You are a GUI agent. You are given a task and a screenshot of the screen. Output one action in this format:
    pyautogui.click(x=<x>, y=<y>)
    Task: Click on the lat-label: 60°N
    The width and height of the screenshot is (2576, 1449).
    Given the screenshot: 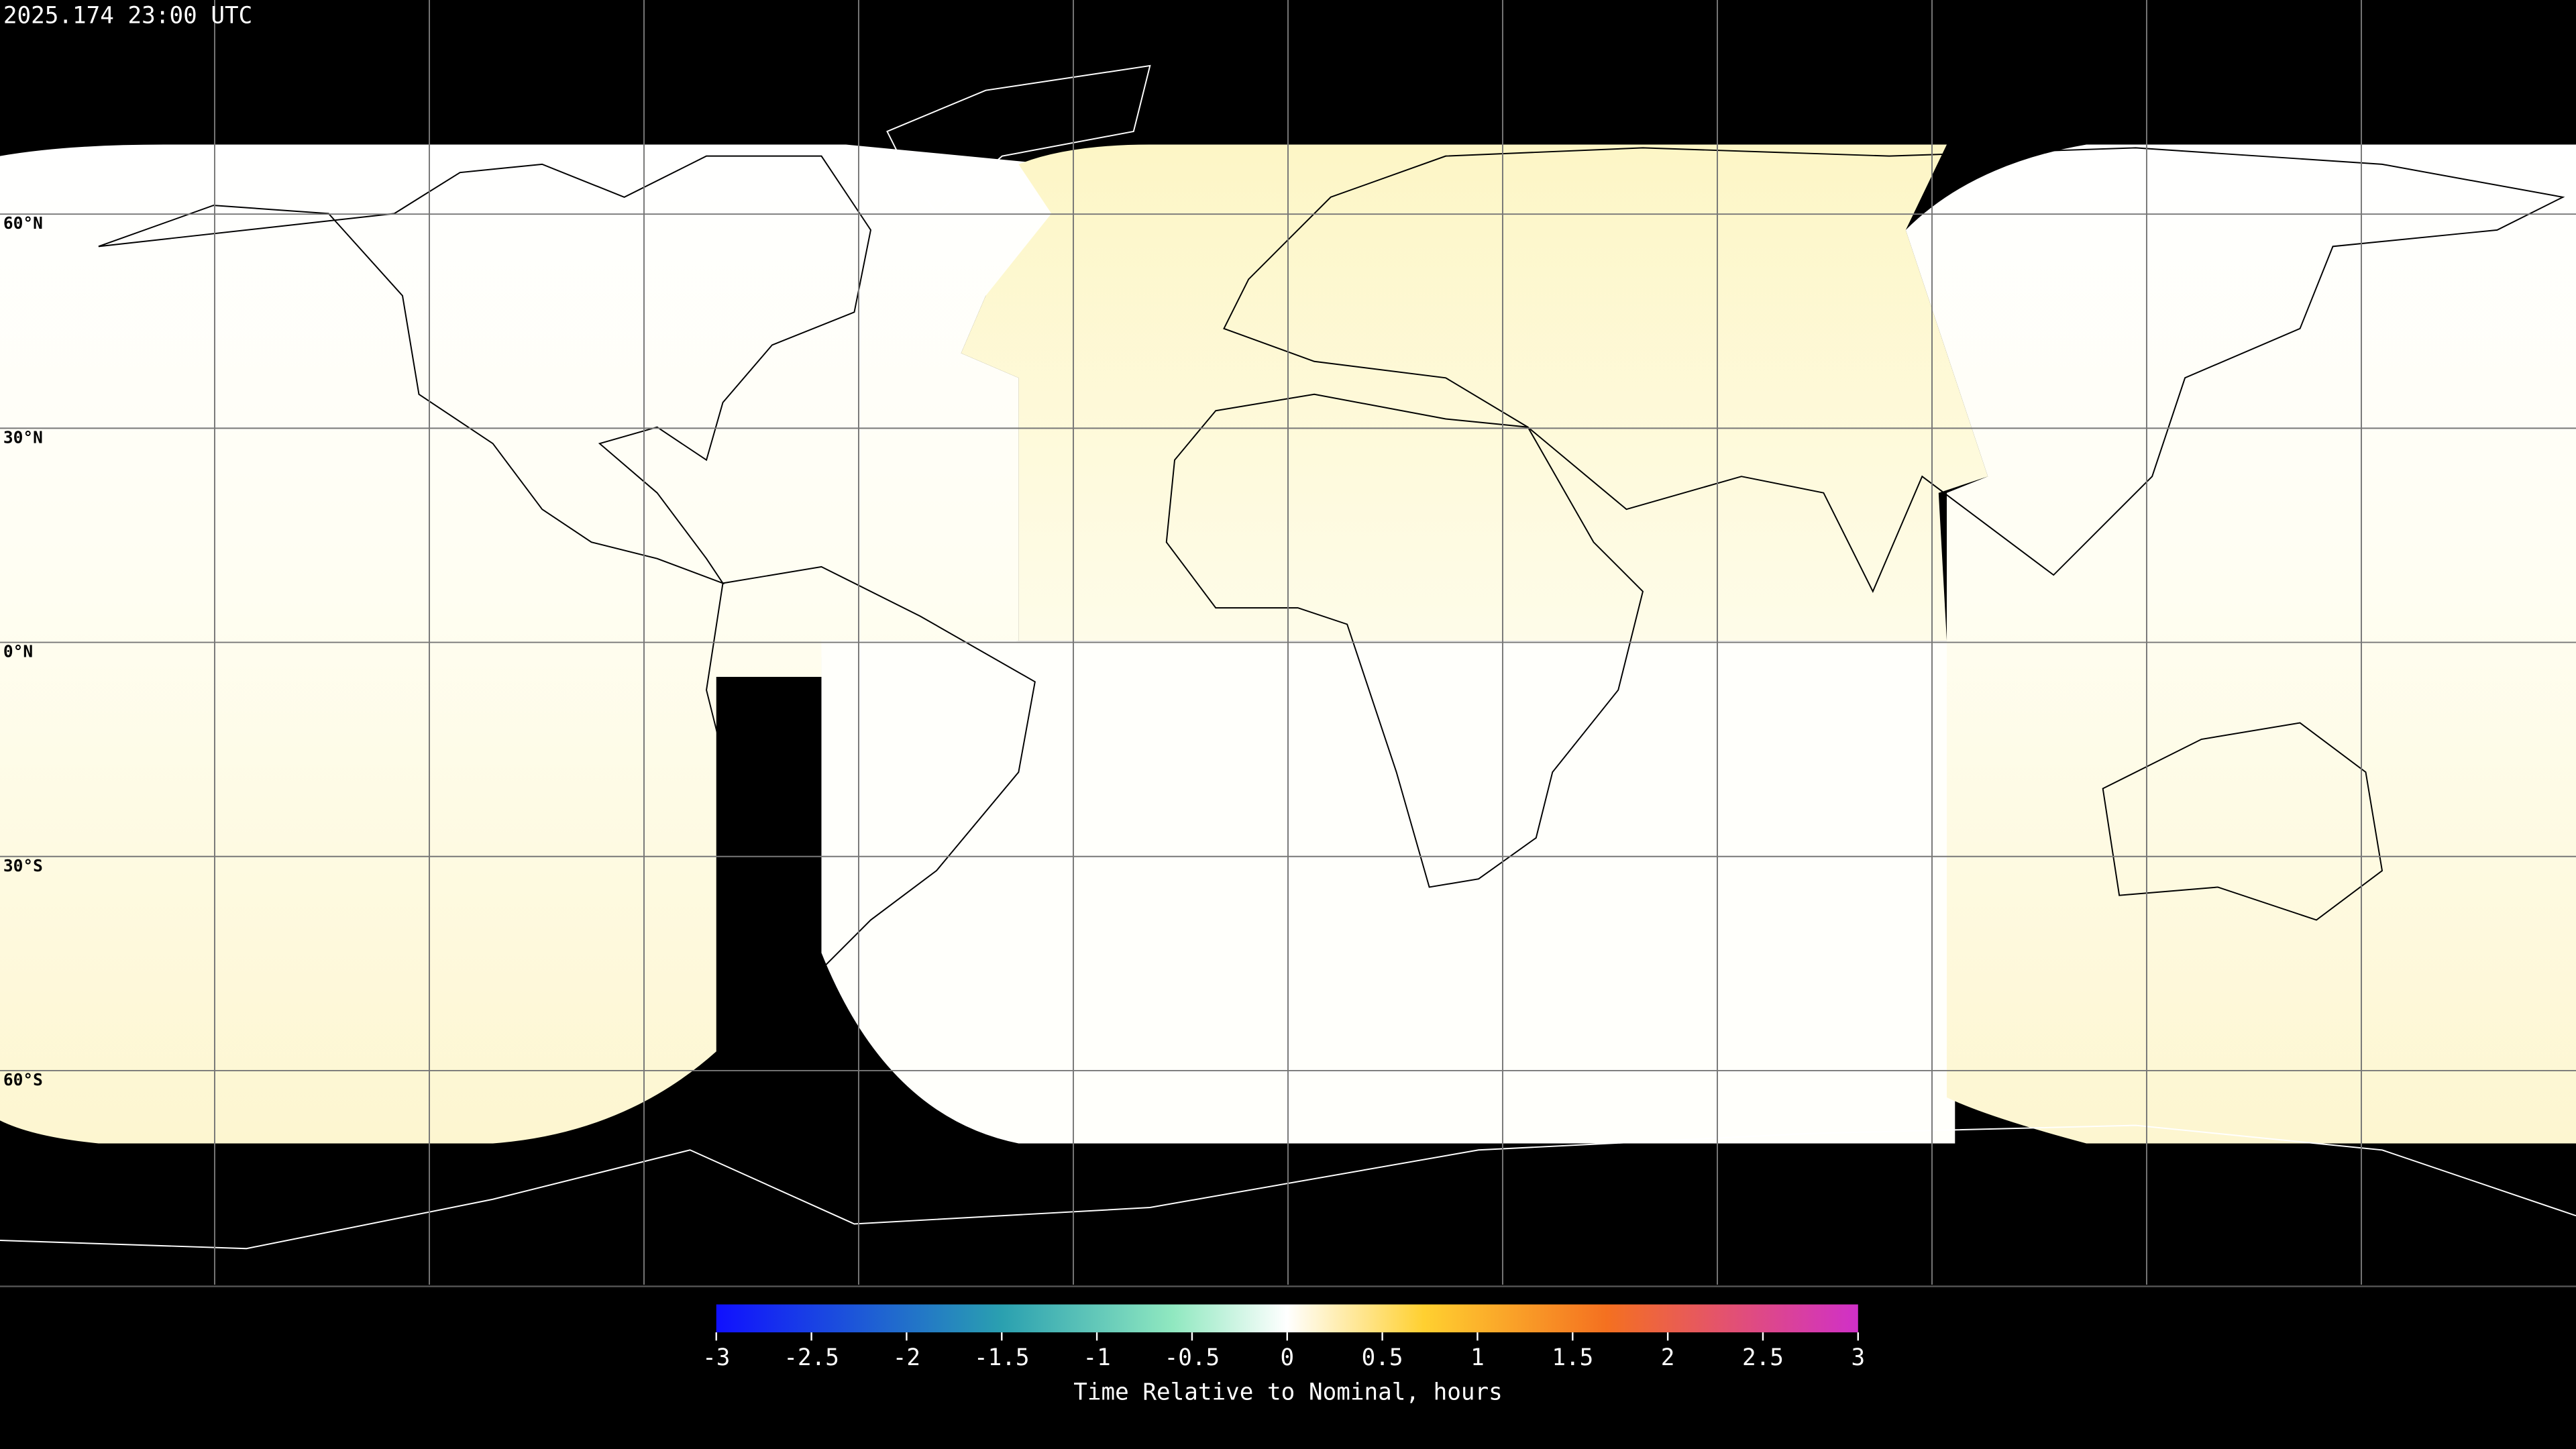 What is the action you would take?
    pyautogui.click(x=23, y=223)
    